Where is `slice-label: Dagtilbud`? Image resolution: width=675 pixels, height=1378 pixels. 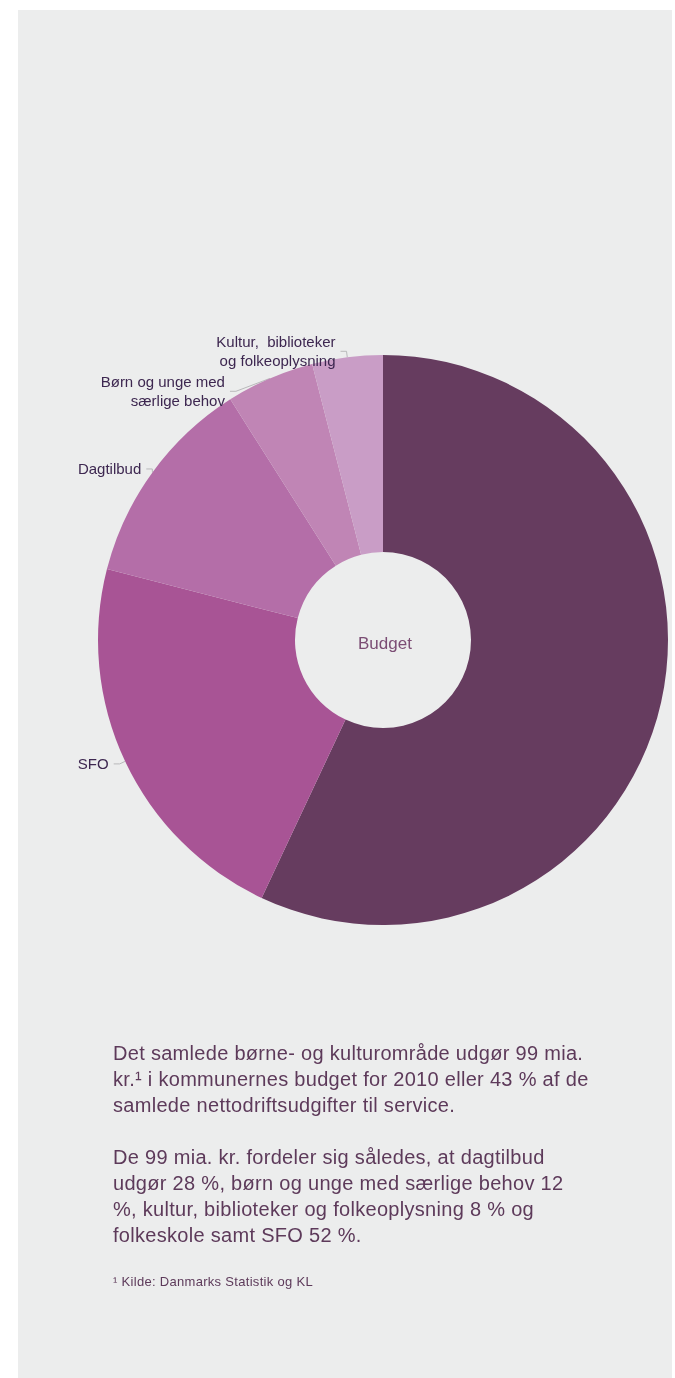
slice-label: Dagtilbud is located at coordinates (109, 469).